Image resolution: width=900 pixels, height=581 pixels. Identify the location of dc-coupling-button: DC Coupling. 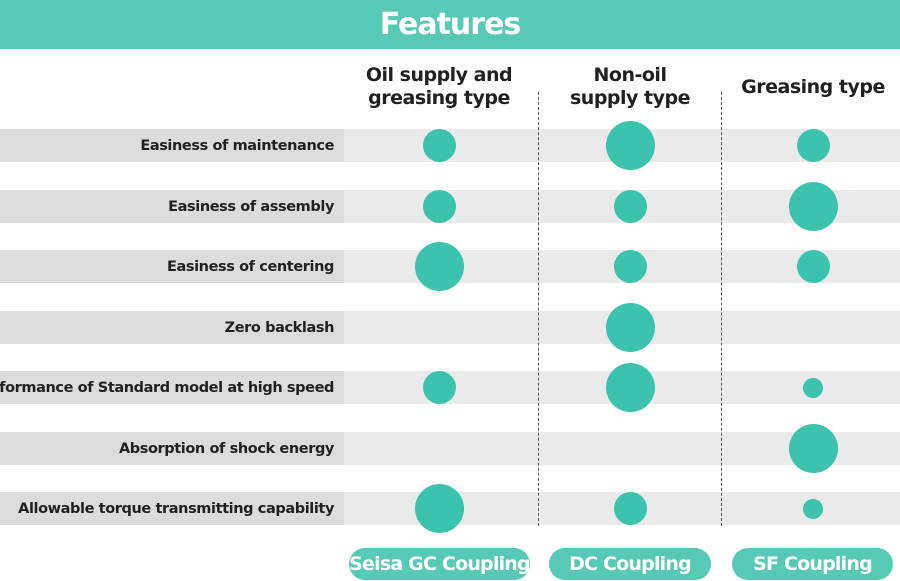
(630, 564).